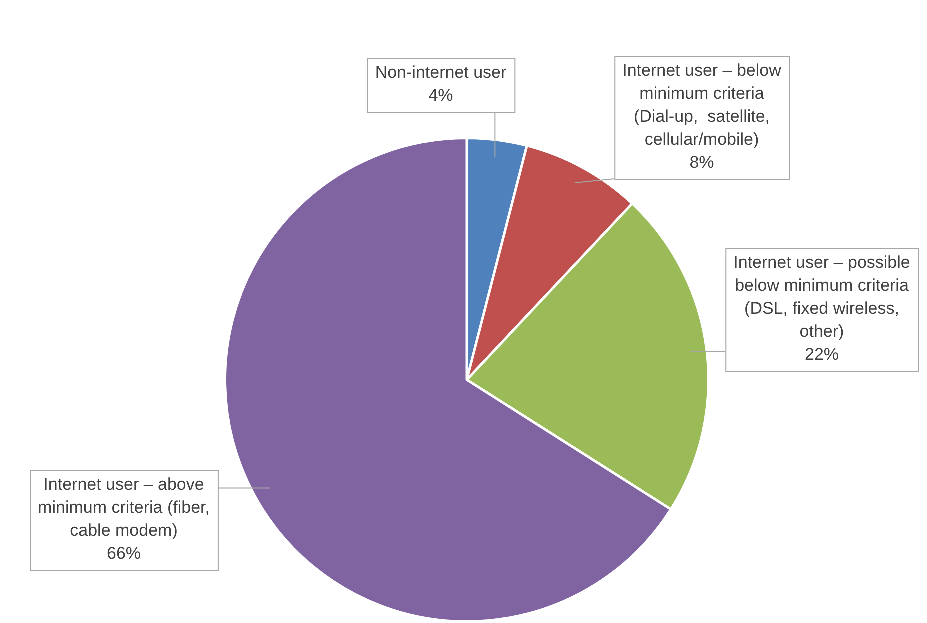 The height and width of the screenshot is (623, 927). Describe the element at coordinates (702, 162) in the screenshot. I see `data-label: 8%` at that location.